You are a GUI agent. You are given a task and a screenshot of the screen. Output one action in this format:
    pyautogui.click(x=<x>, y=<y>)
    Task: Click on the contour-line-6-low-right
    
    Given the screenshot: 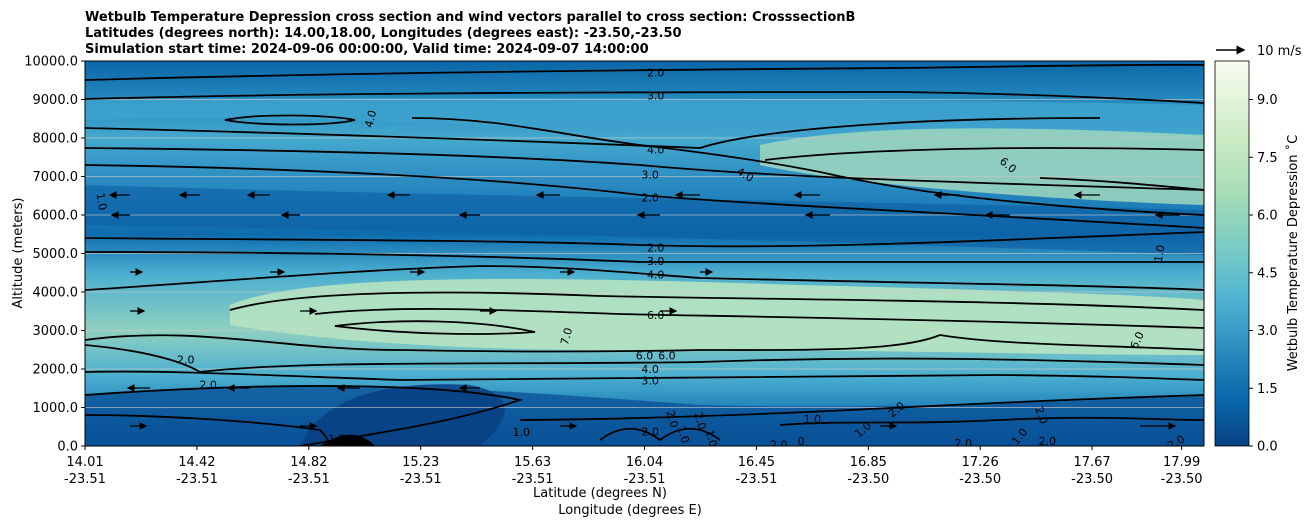 What is the action you would take?
    pyautogui.click(x=1071, y=342)
    